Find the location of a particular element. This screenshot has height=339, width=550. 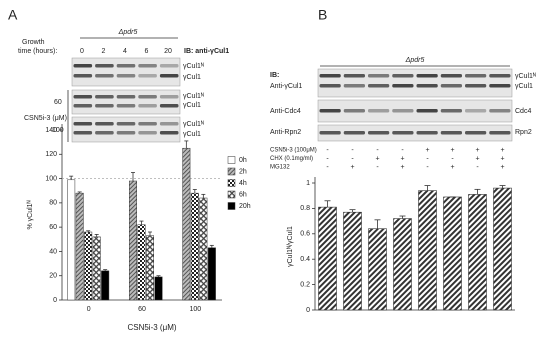

y-tick-label: 0.4 is located at coordinates (305, 259).